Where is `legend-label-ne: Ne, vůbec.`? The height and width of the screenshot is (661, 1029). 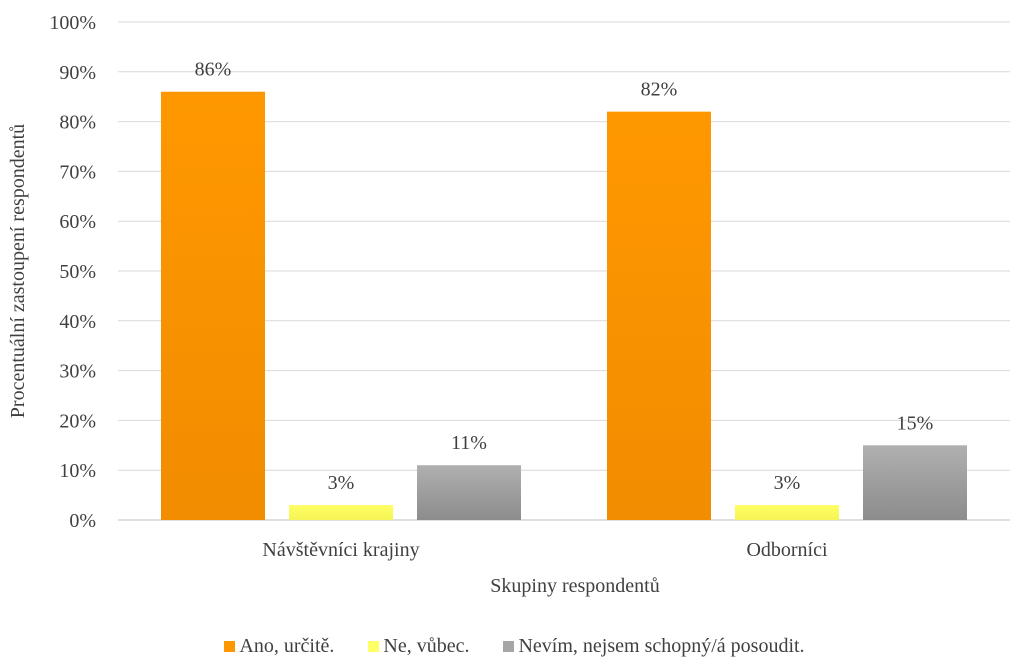
legend-label-ne: Ne, vůbec. is located at coordinates (426, 646).